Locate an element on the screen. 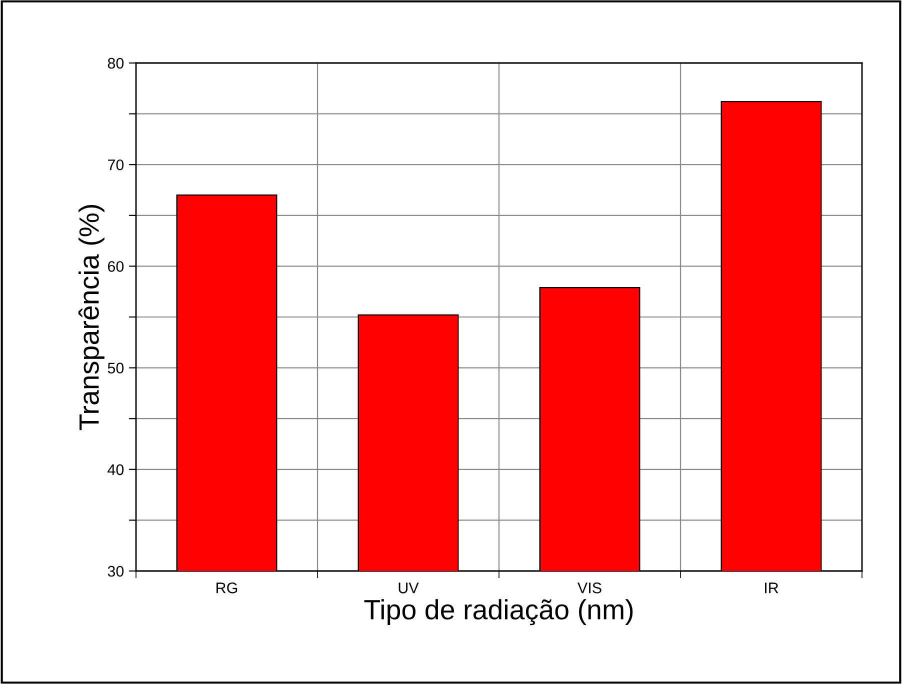 Image resolution: width=902 pixels, height=684 pixels. x-tick-label: VIS is located at coordinates (590, 588).